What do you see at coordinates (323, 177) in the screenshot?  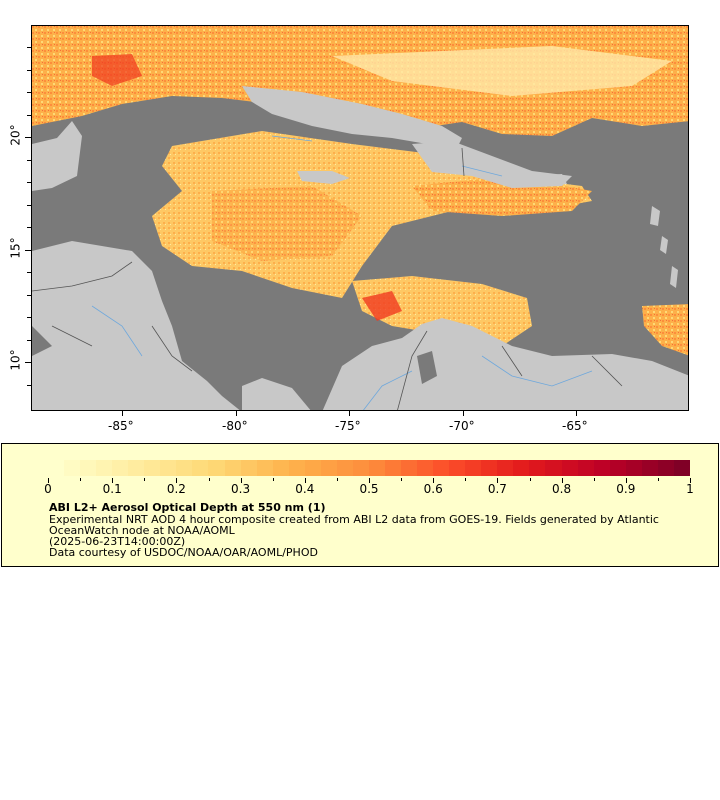 I see `land-jamaica` at bounding box center [323, 177].